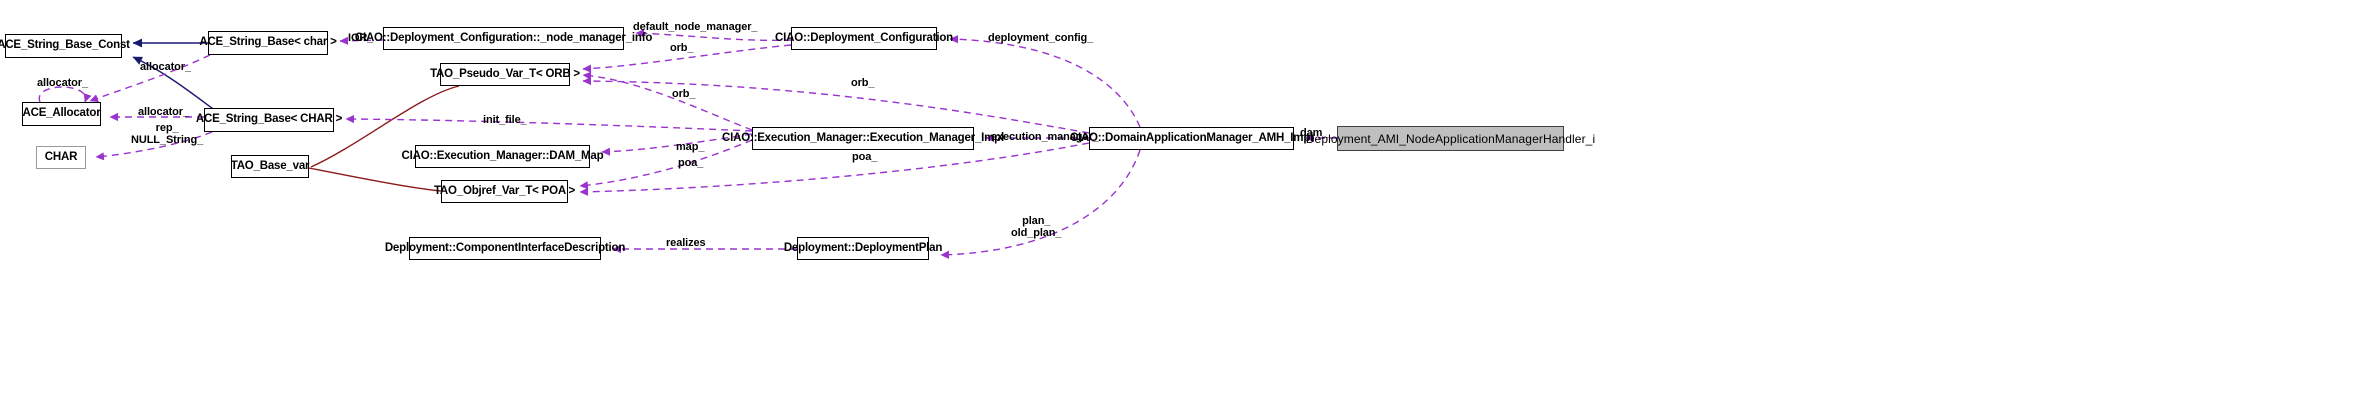 This screenshot has width=2368, height=401. I want to click on edge-label-execution-manager: execution_manager_, so click(1045, 137).